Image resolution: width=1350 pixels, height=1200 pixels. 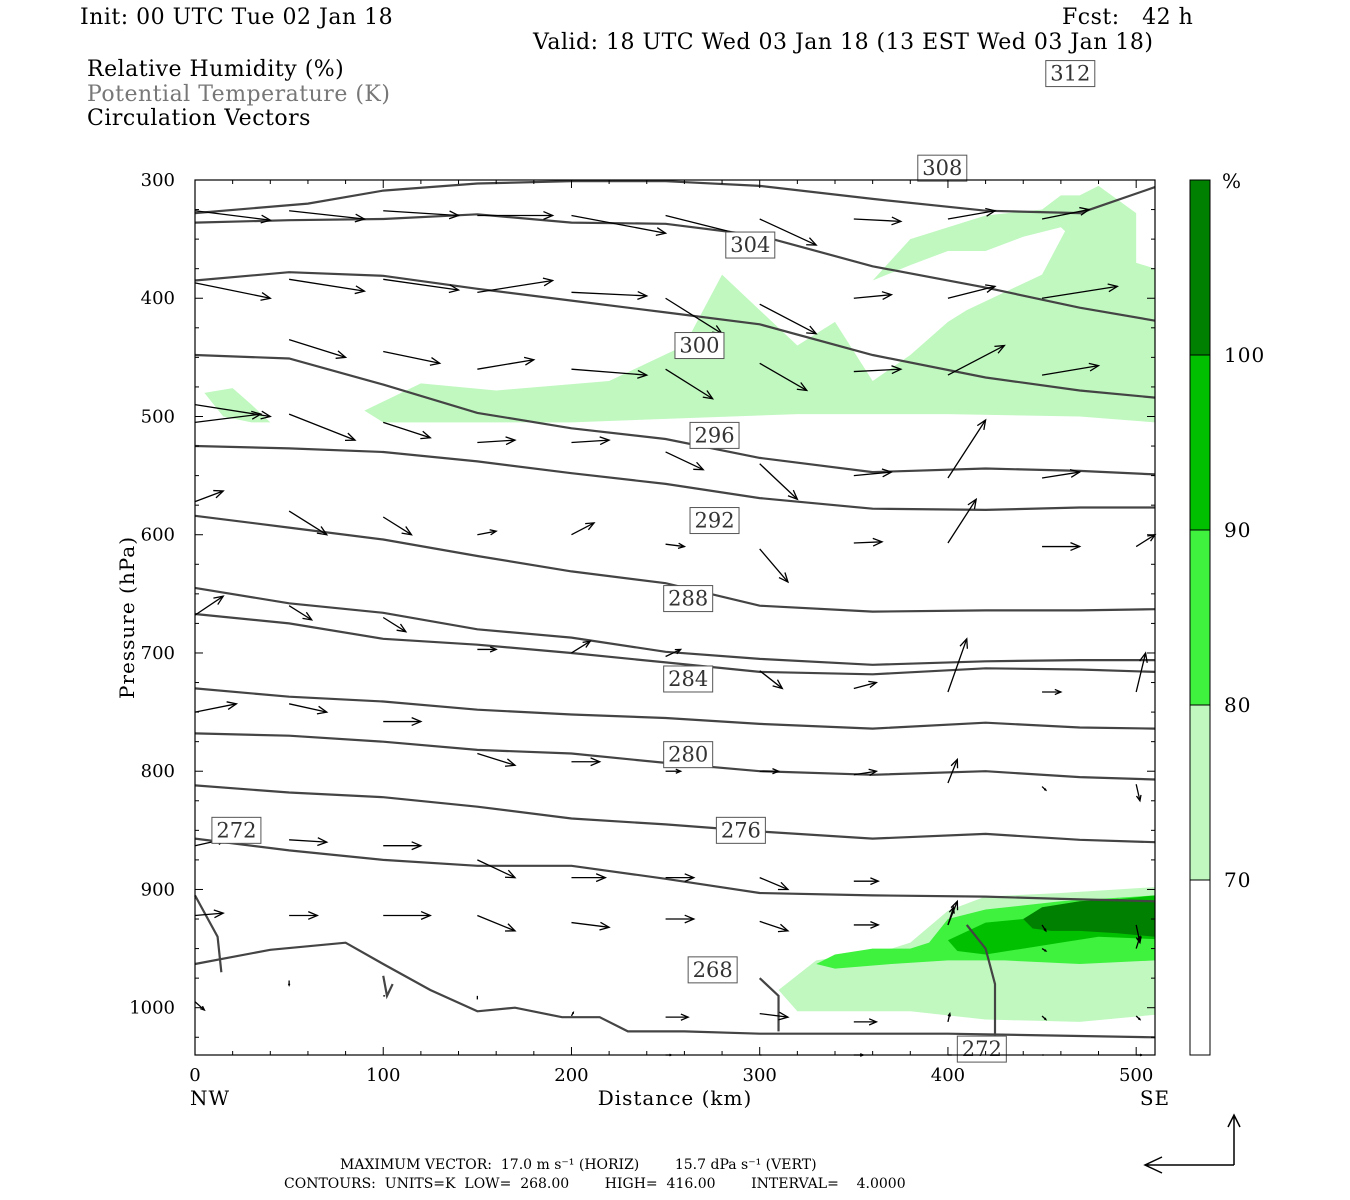 What do you see at coordinates (1234, 1139) in the screenshot?
I see `ref-vertical-arrow` at bounding box center [1234, 1139].